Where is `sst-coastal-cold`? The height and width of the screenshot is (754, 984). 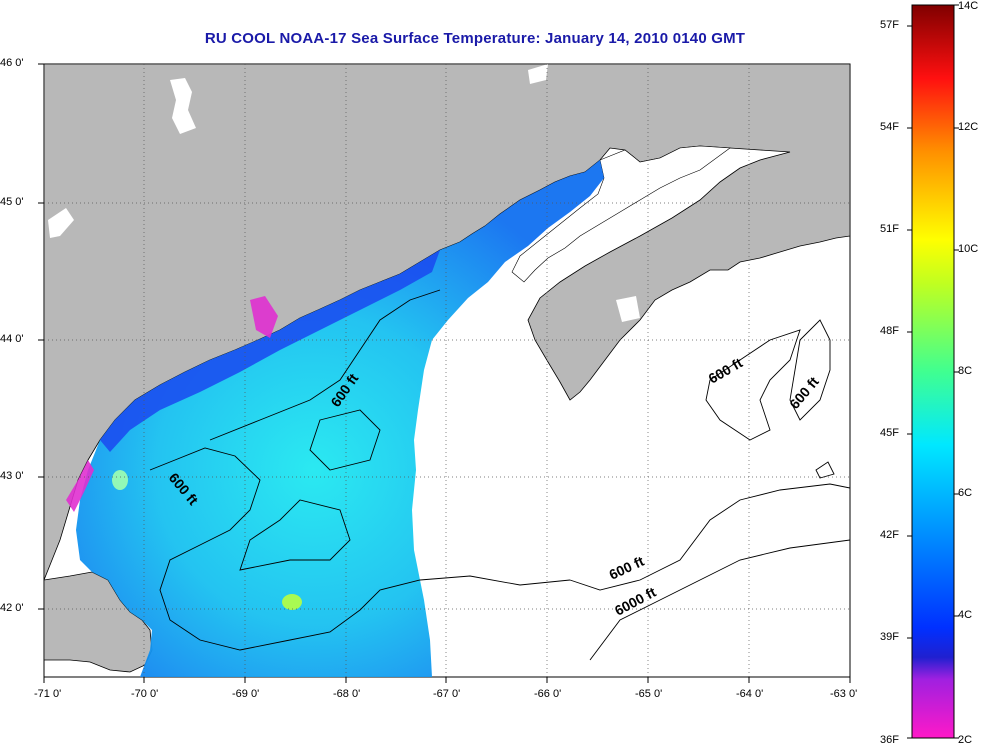
sst-coastal-cold is located at coordinates (270, 351).